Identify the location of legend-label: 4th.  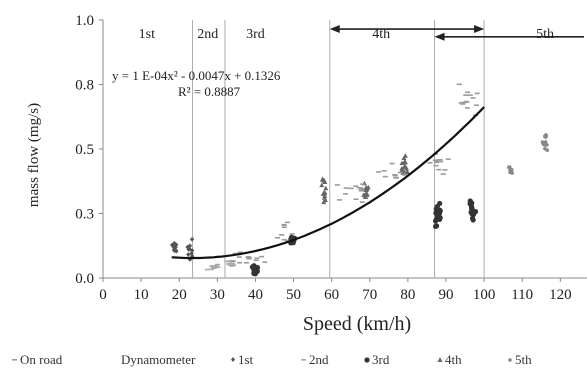
(453, 359).